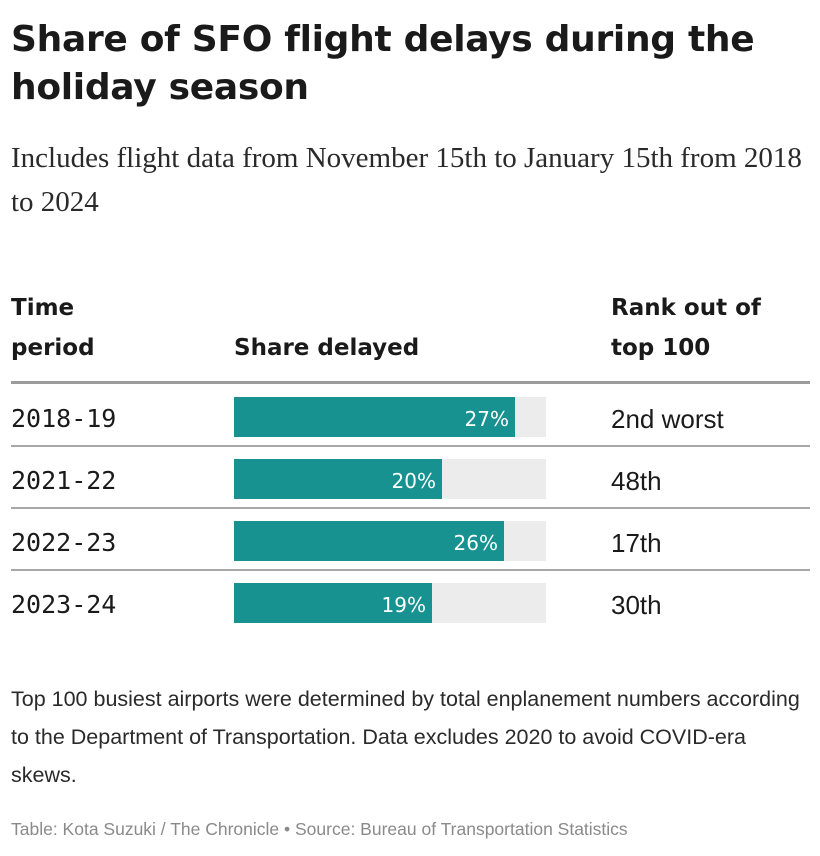 The width and height of the screenshot is (820, 856). What do you see at coordinates (636, 481) in the screenshot?
I see `rank-cell: 48th` at bounding box center [636, 481].